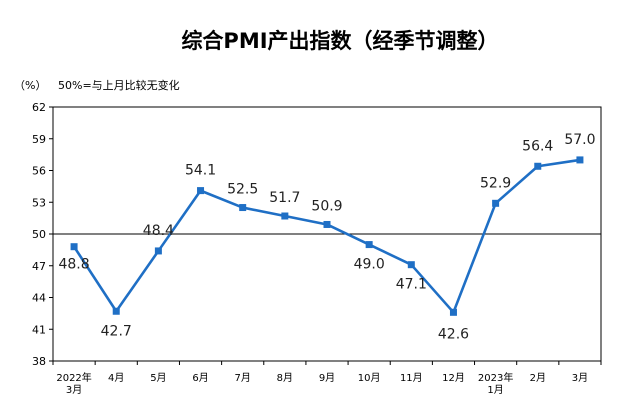 This screenshot has height=410, width=640. What do you see at coordinates (285, 378) in the screenshot?
I see `x-tick-label: 8月` at bounding box center [285, 378].